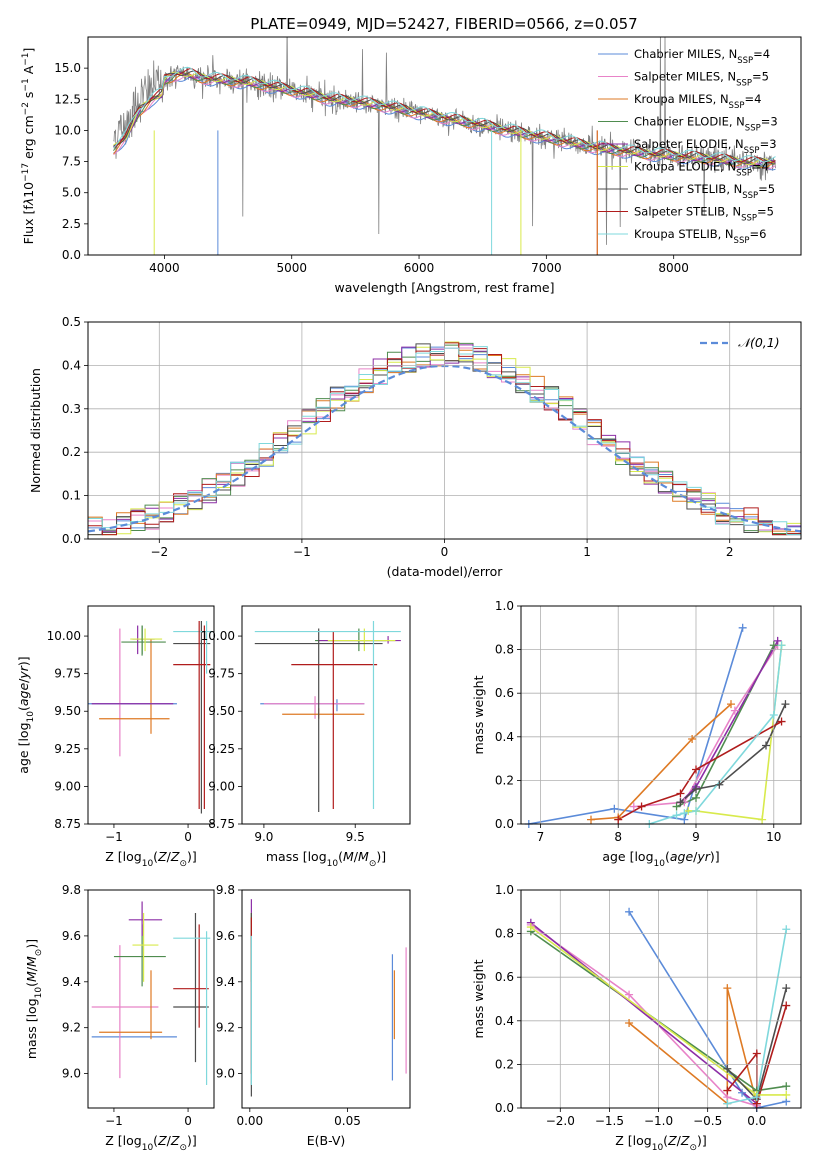  I want to click on y-tick-label: 1.0, so click(504, 606).